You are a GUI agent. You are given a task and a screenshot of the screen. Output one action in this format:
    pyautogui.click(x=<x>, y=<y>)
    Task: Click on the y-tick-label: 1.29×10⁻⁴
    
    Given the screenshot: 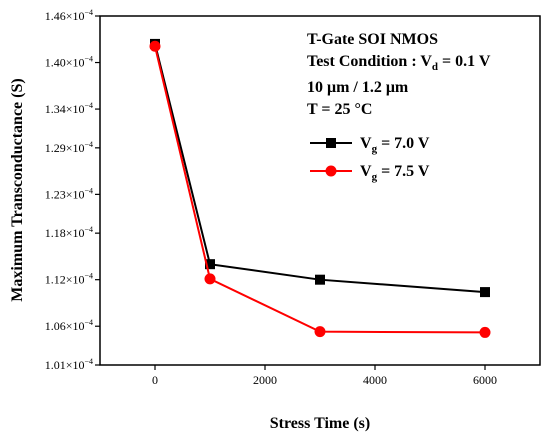 What is the action you would take?
    pyautogui.click(x=69, y=147)
    